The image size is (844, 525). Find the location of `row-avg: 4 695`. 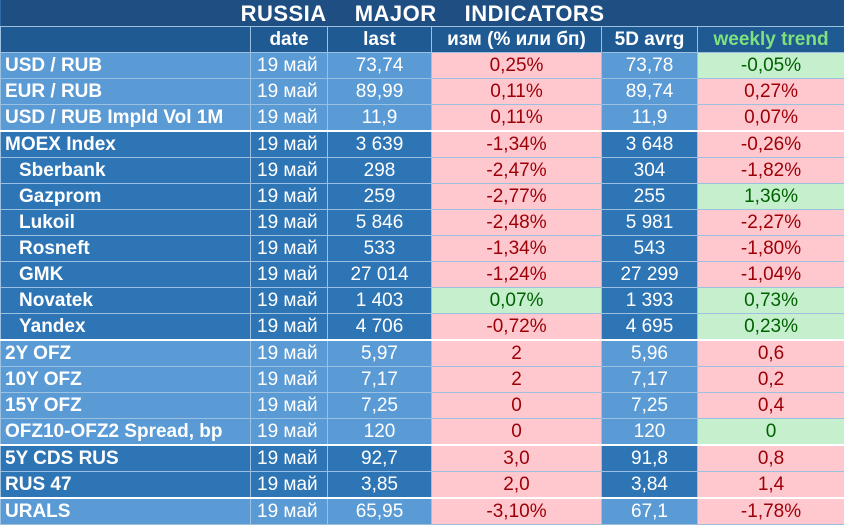

row-avg: 4 695 is located at coordinates (650, 327).